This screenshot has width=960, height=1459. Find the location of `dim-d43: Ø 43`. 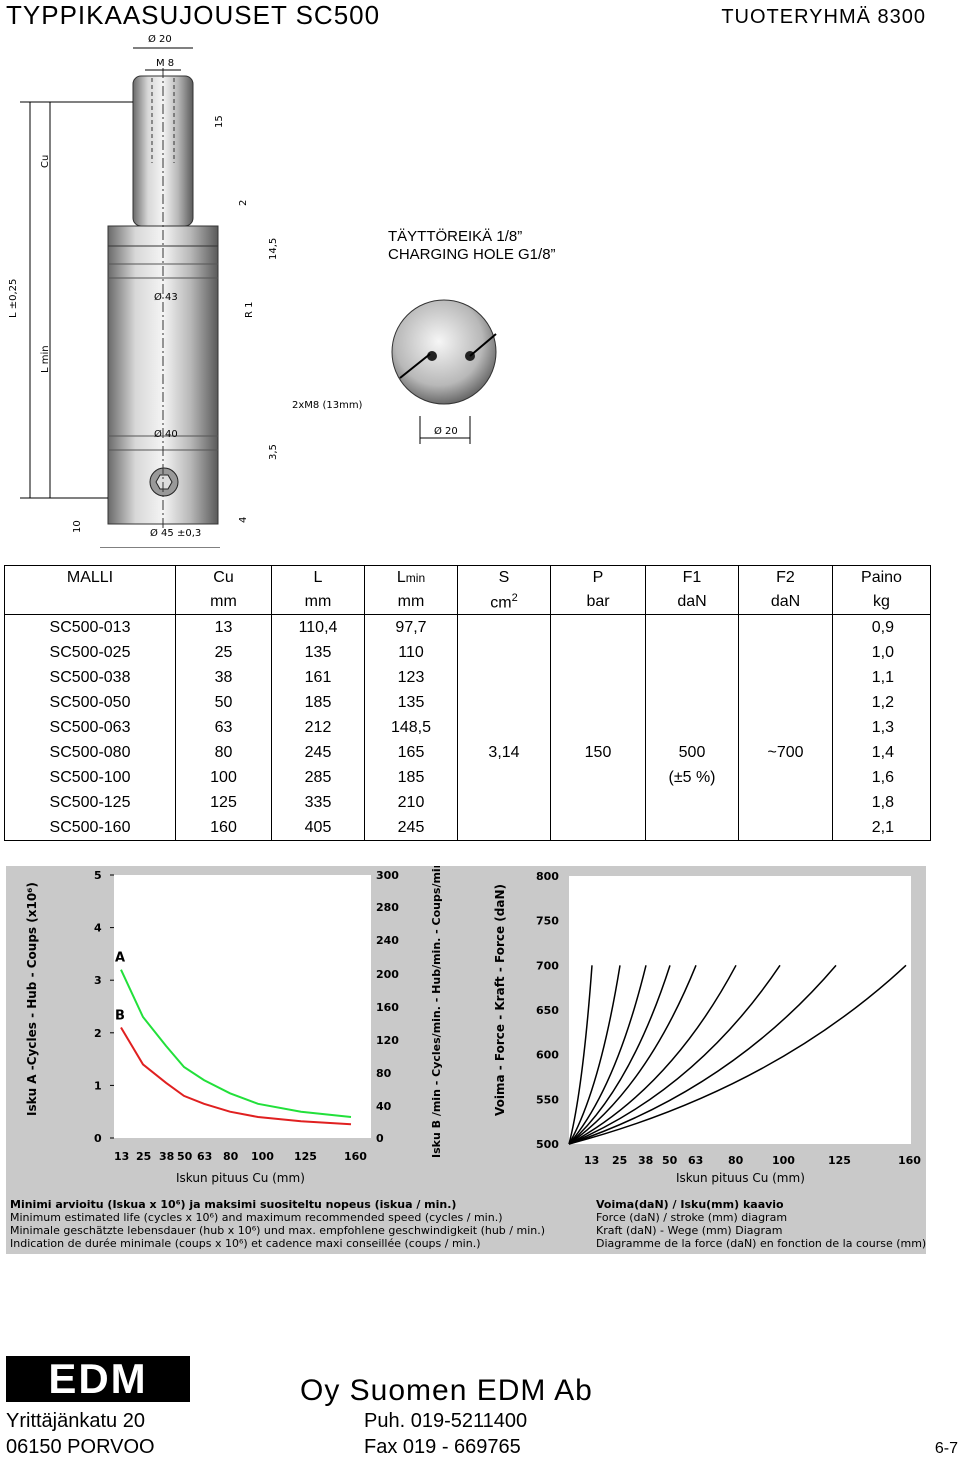

dim-d43: Ø 43 is located at coordinates (166, 297).